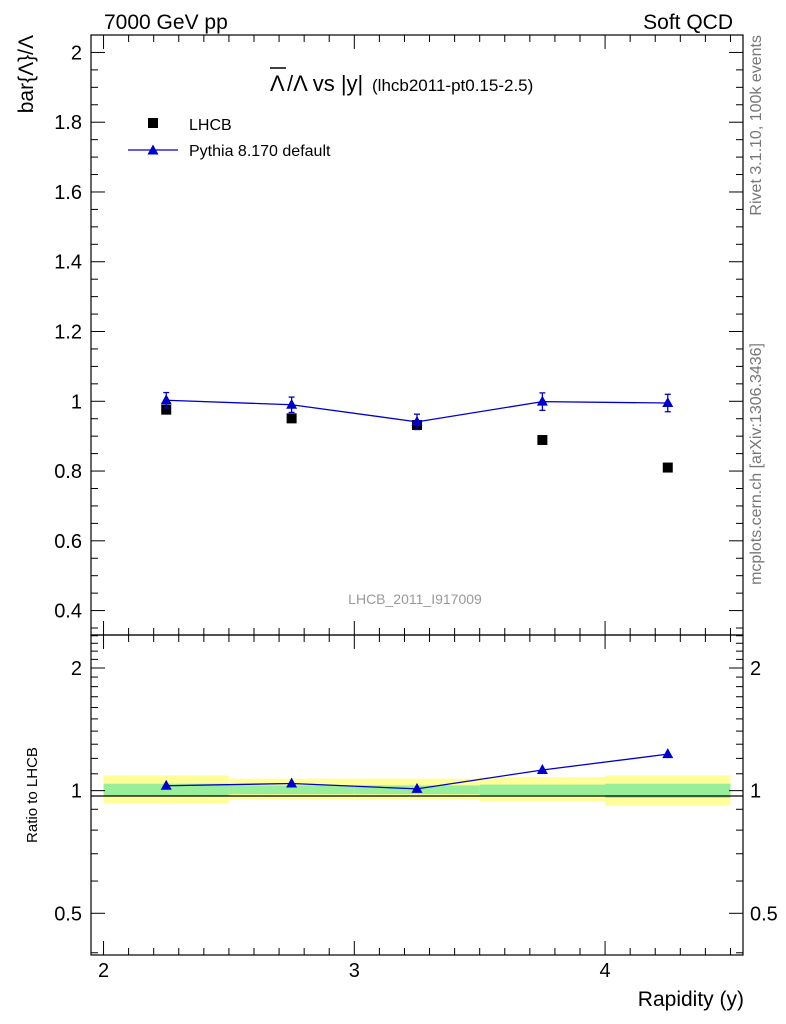 This screenshot has width=786, height=1024. Describe the element at coordinates (103, 971) in the screenshot. I see `x-tick-label: 2` at that location.